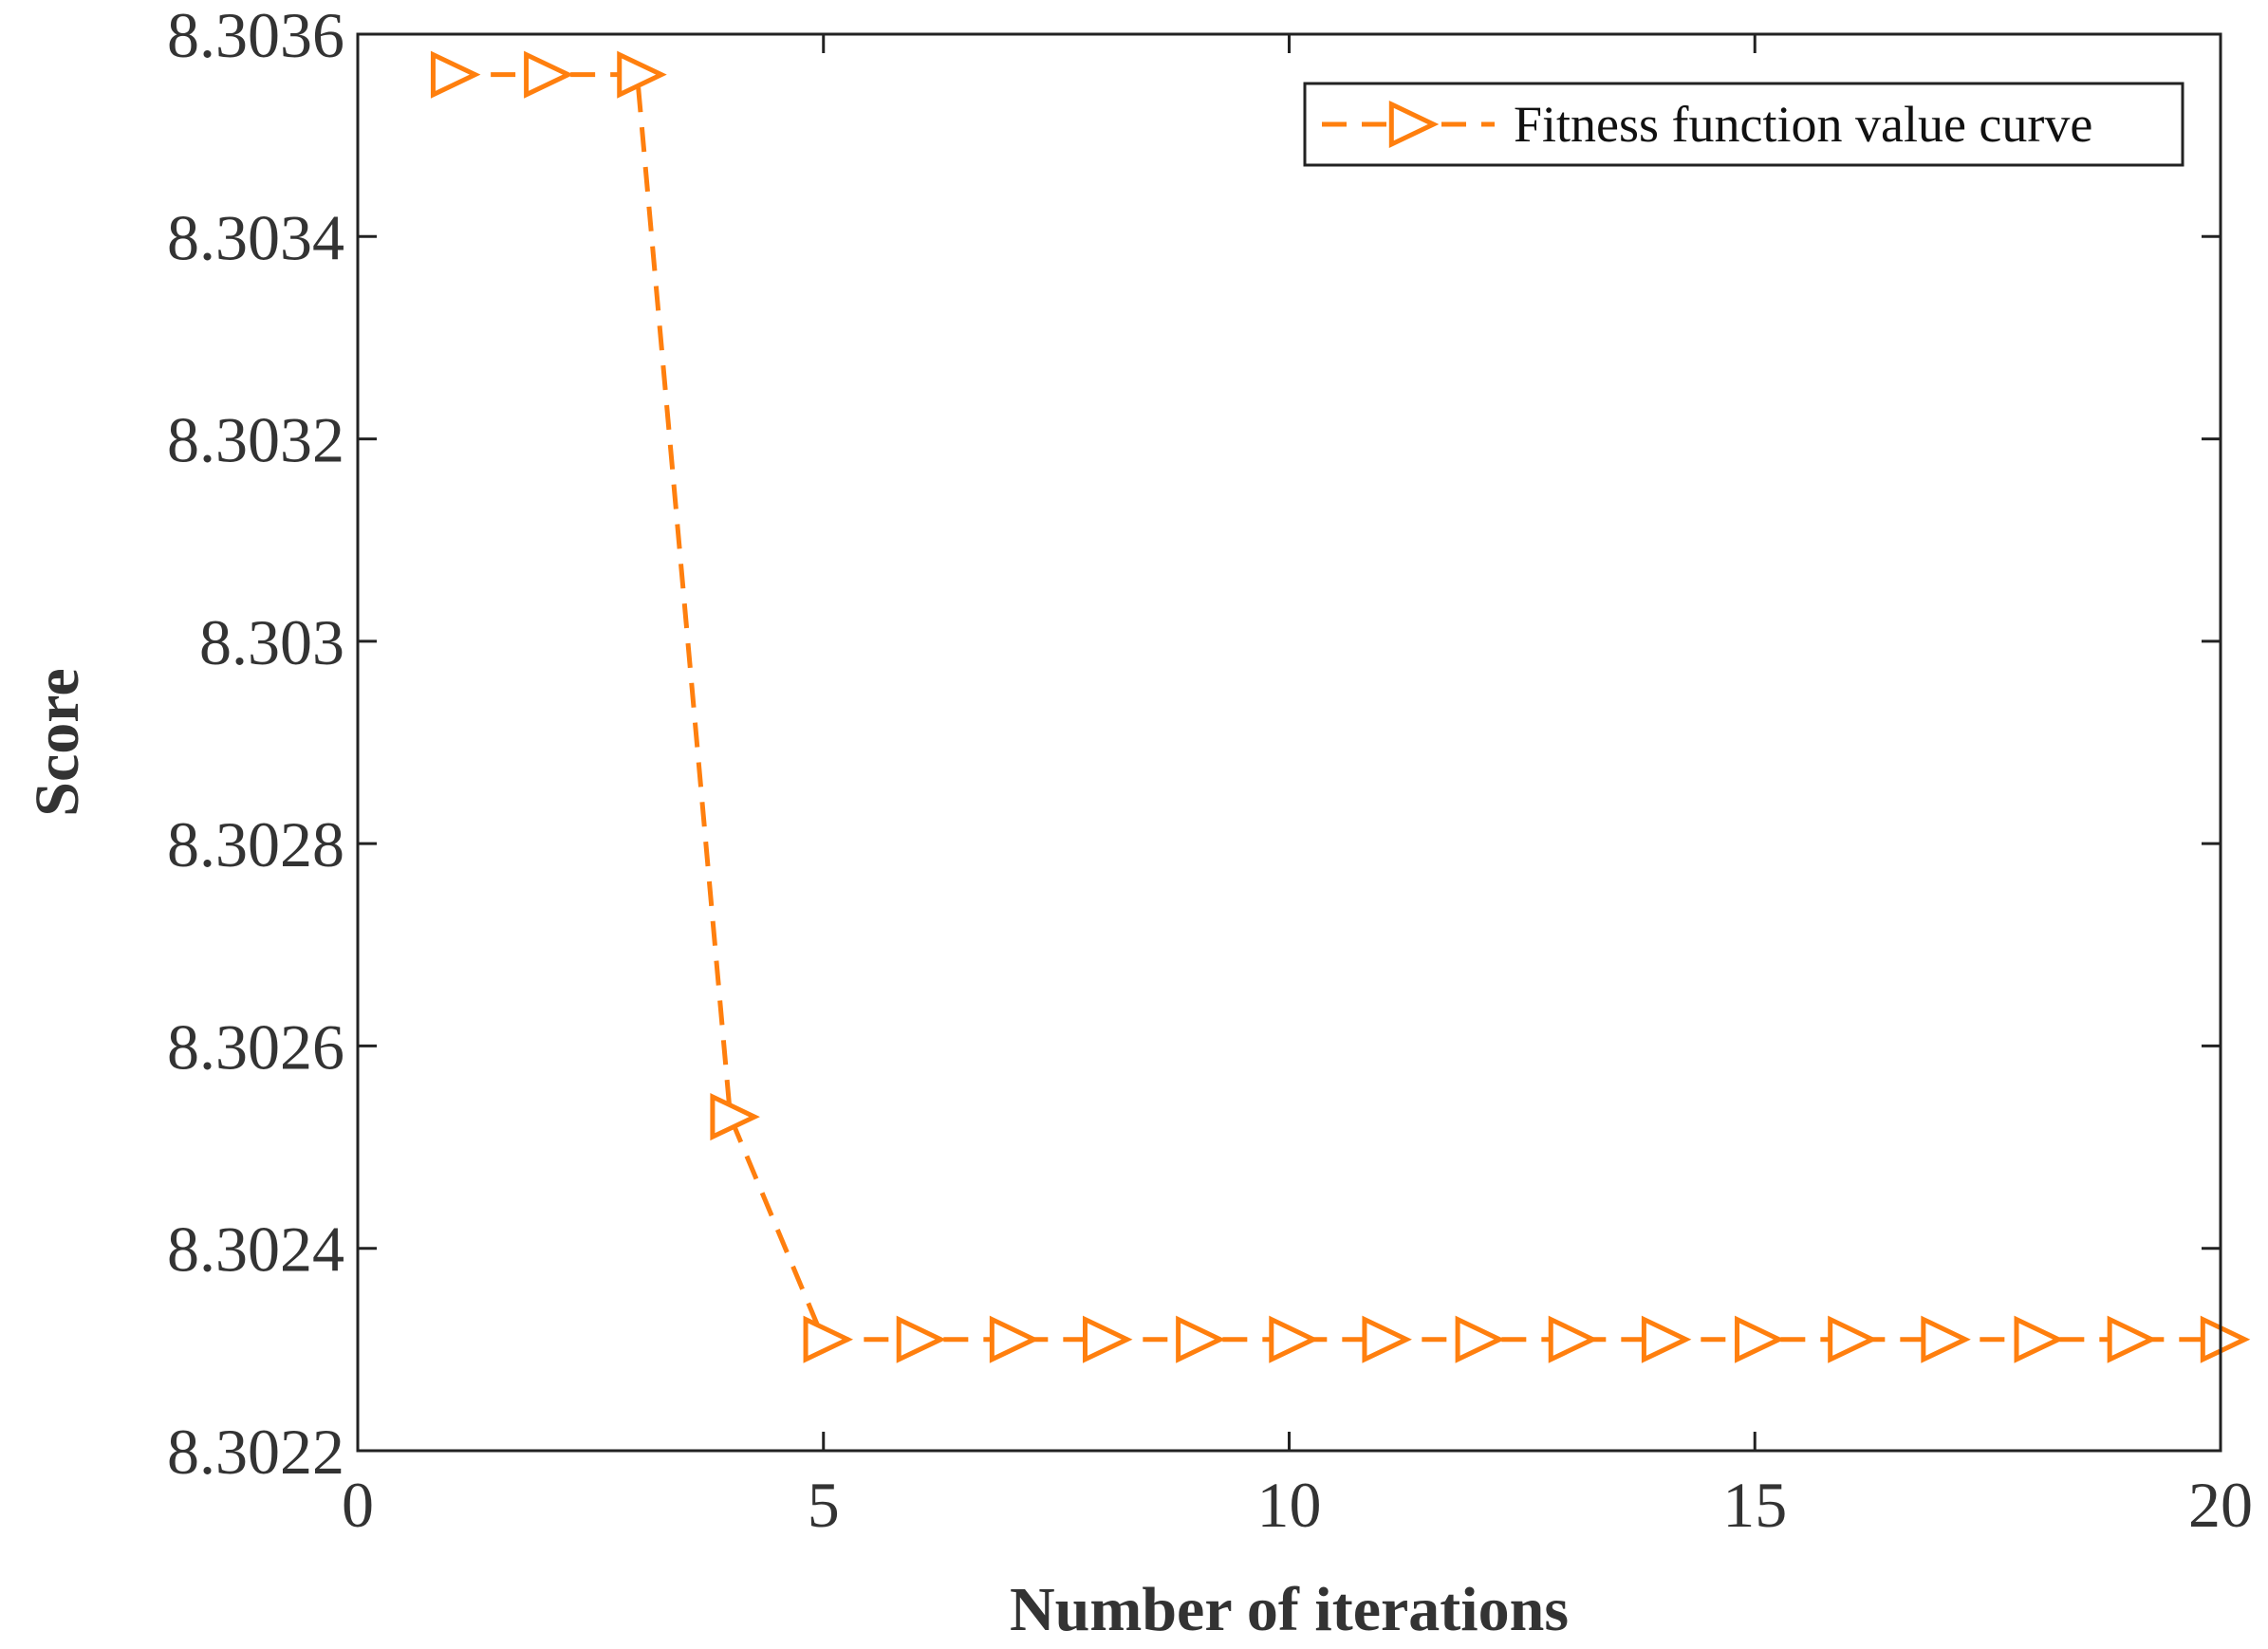 This screenshot has height=1649, width=2268. I want to click on x-tick-label: 10, so click(1289, 1505).